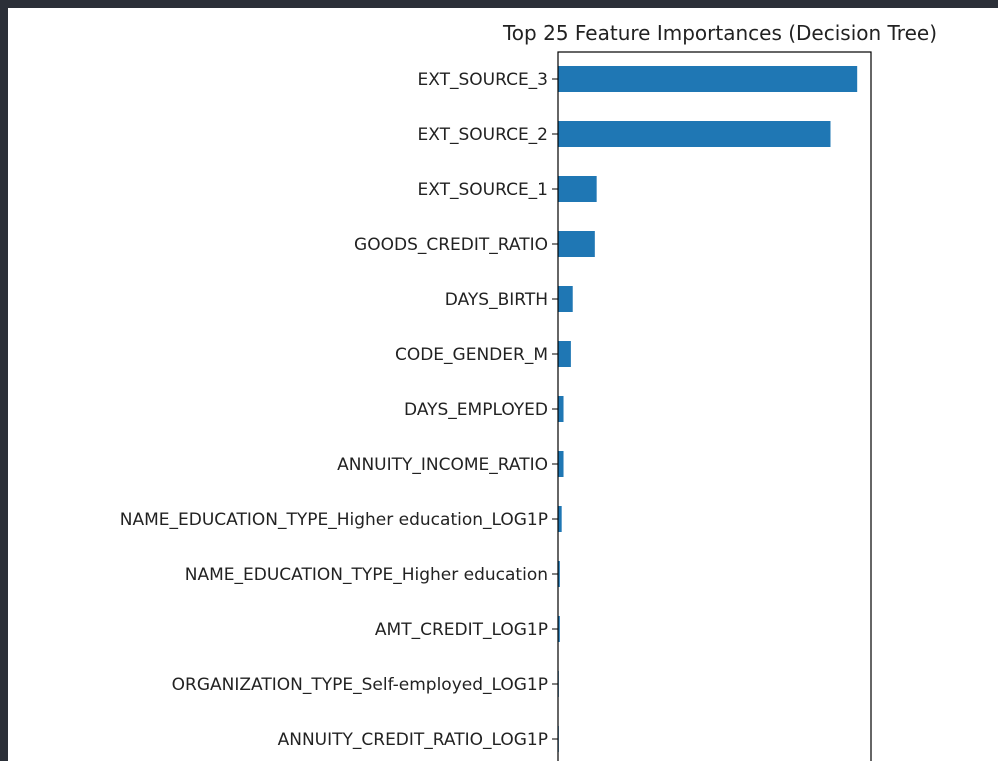  Describe the element at coordinates (560, 519) in the screenshot. I see `bar-name-education-type-higher-education-log1p` at that location.